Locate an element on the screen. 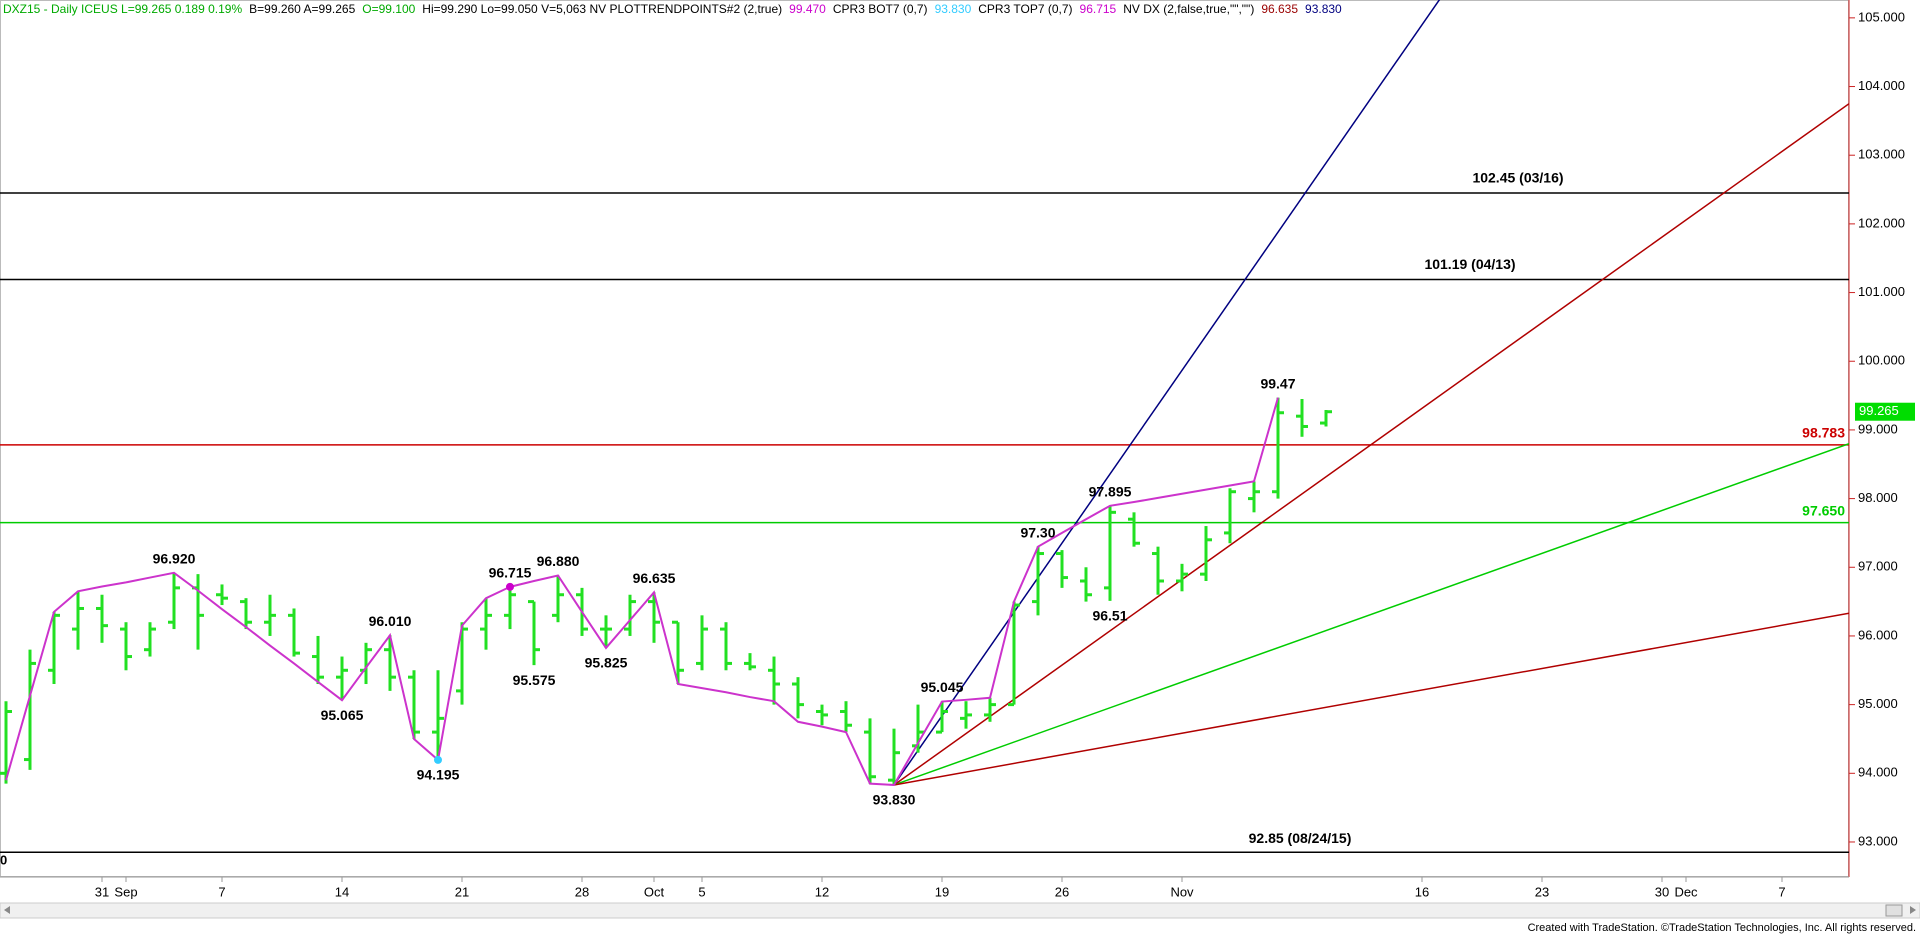  scroll-right is located at coordinates (1913, 910).